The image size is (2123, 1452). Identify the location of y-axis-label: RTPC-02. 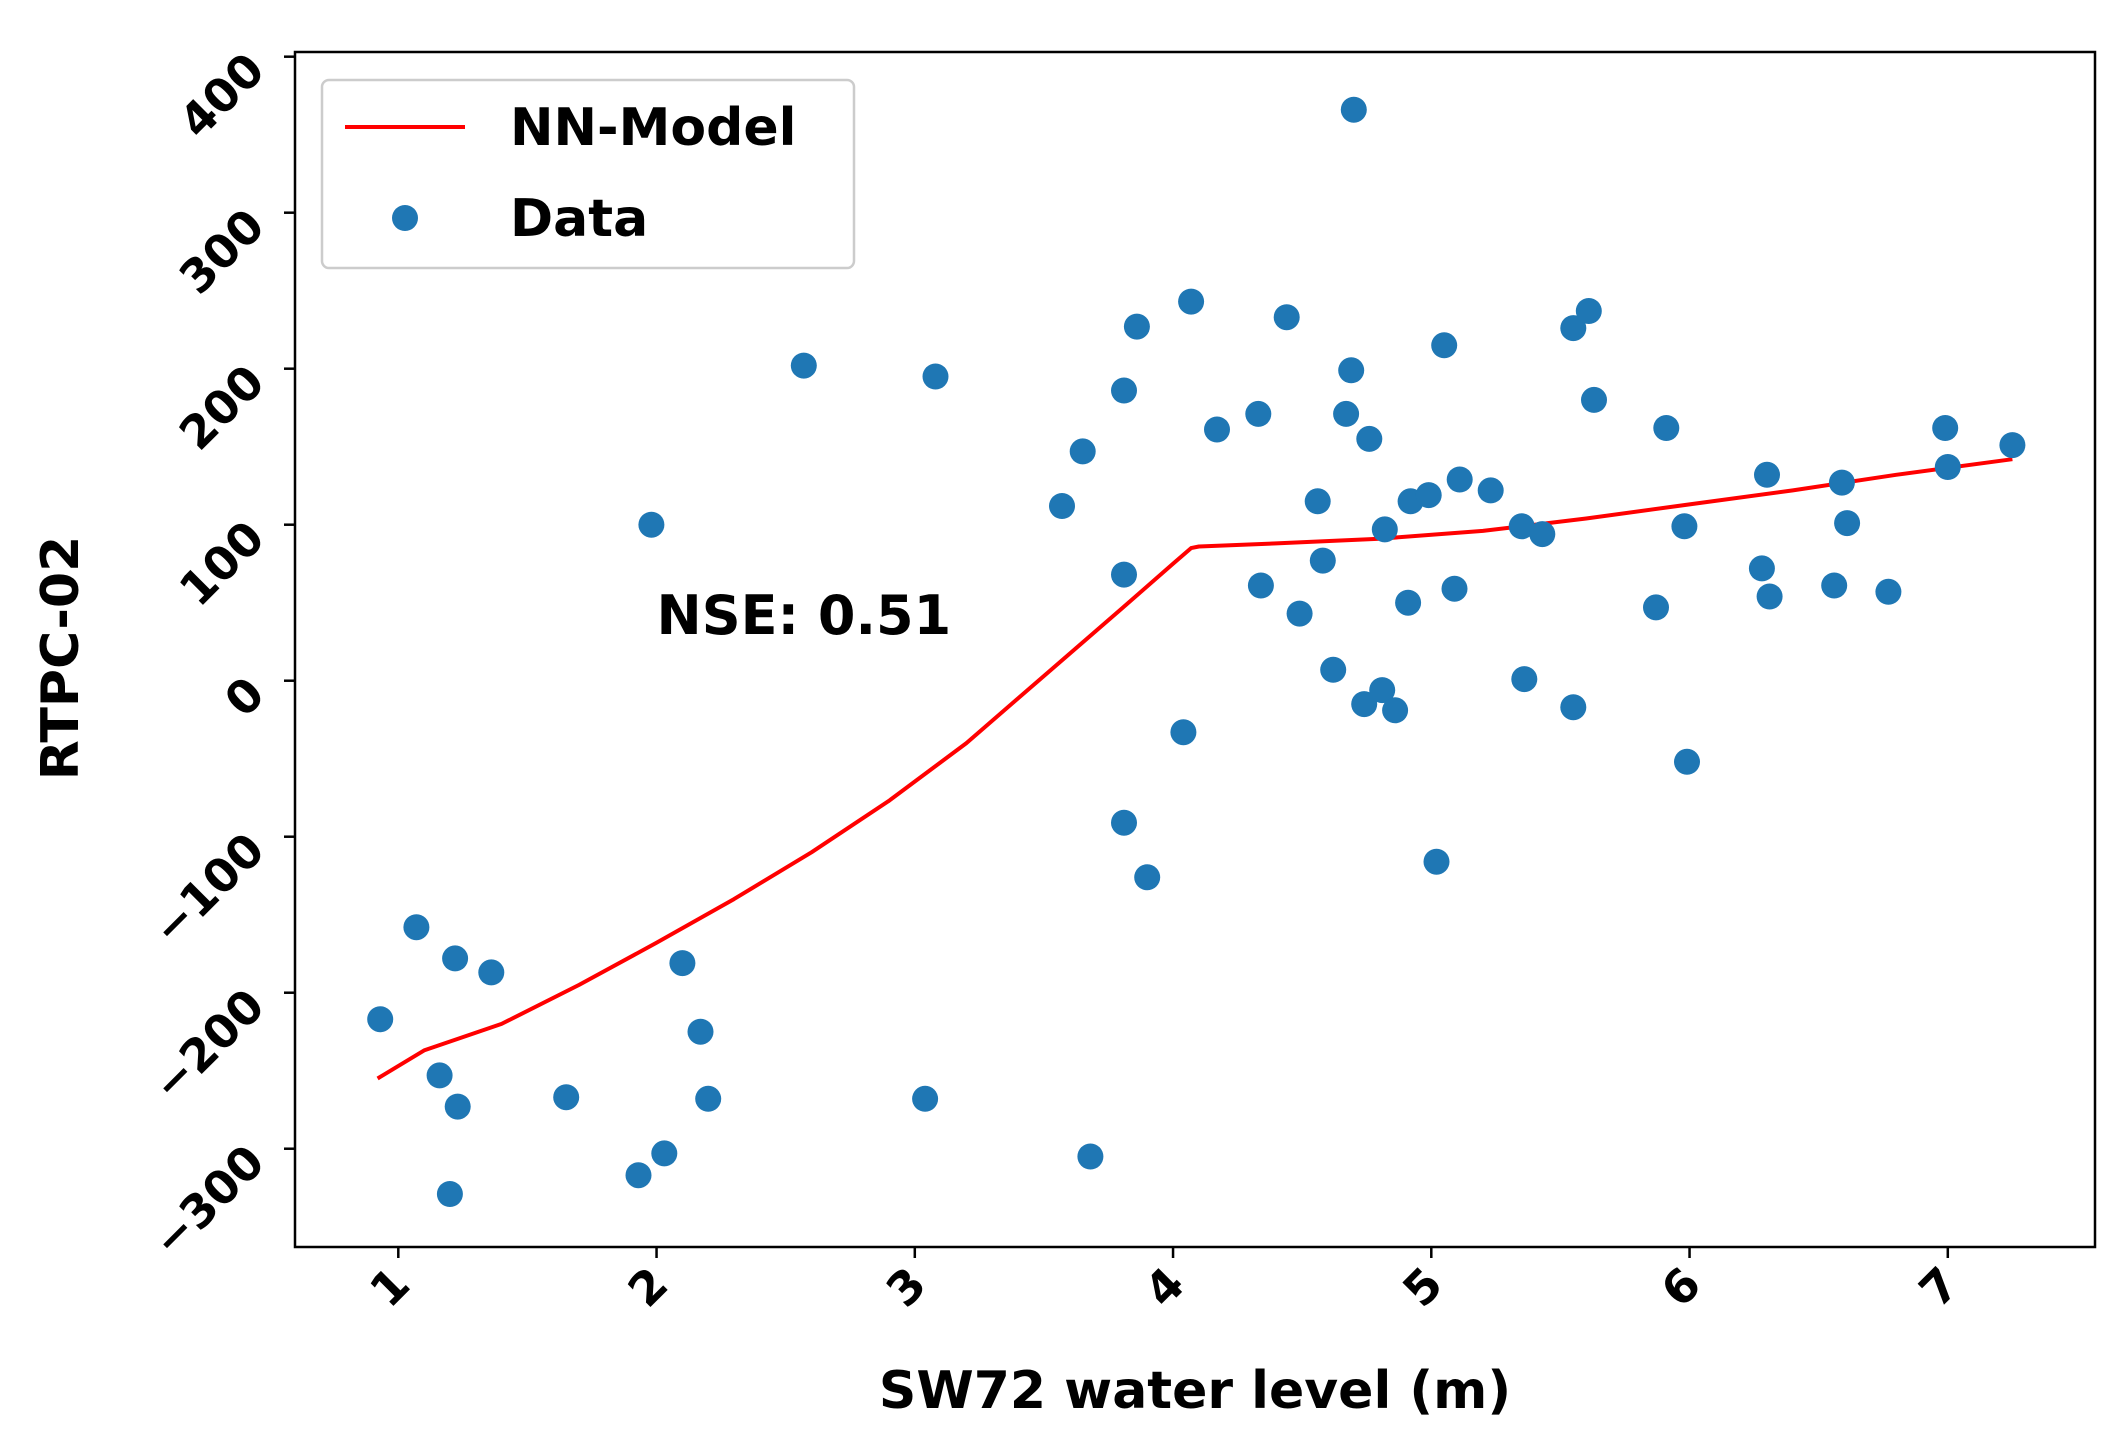
(61, 658).